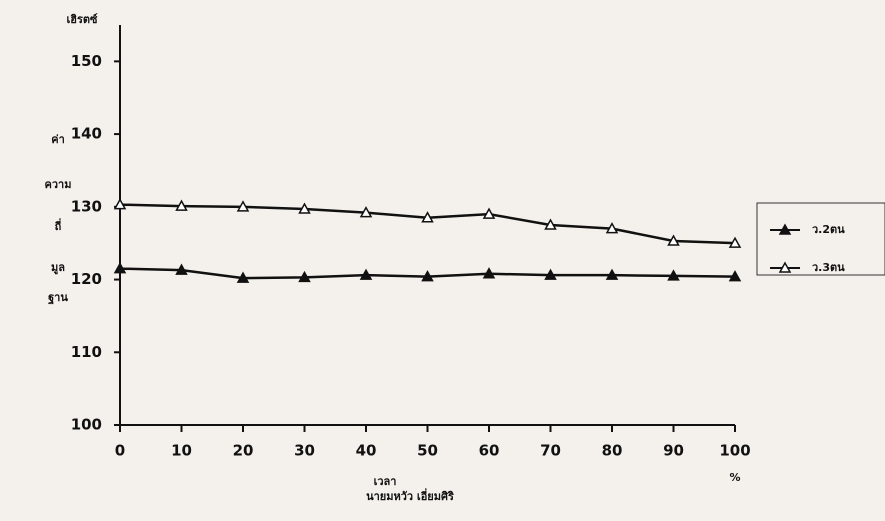 The width and height of the screenshot is (885, 521). What do you see at coordinates (612, 451) in the screenshot?
I see `x-tick-label: 80` at bounding box center [612, 451].